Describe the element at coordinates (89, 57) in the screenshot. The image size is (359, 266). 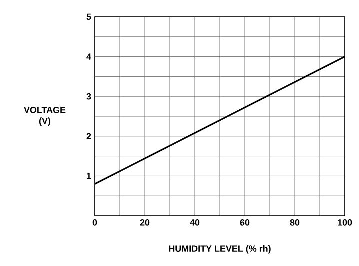
I see `y-tick-label: 4` at that location.